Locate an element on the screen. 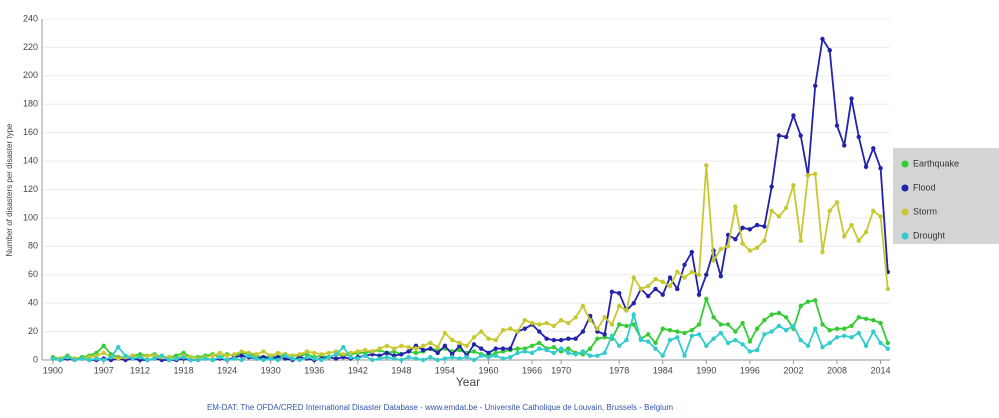  y-tick-label: 220 is located at coordinates (30, 47).